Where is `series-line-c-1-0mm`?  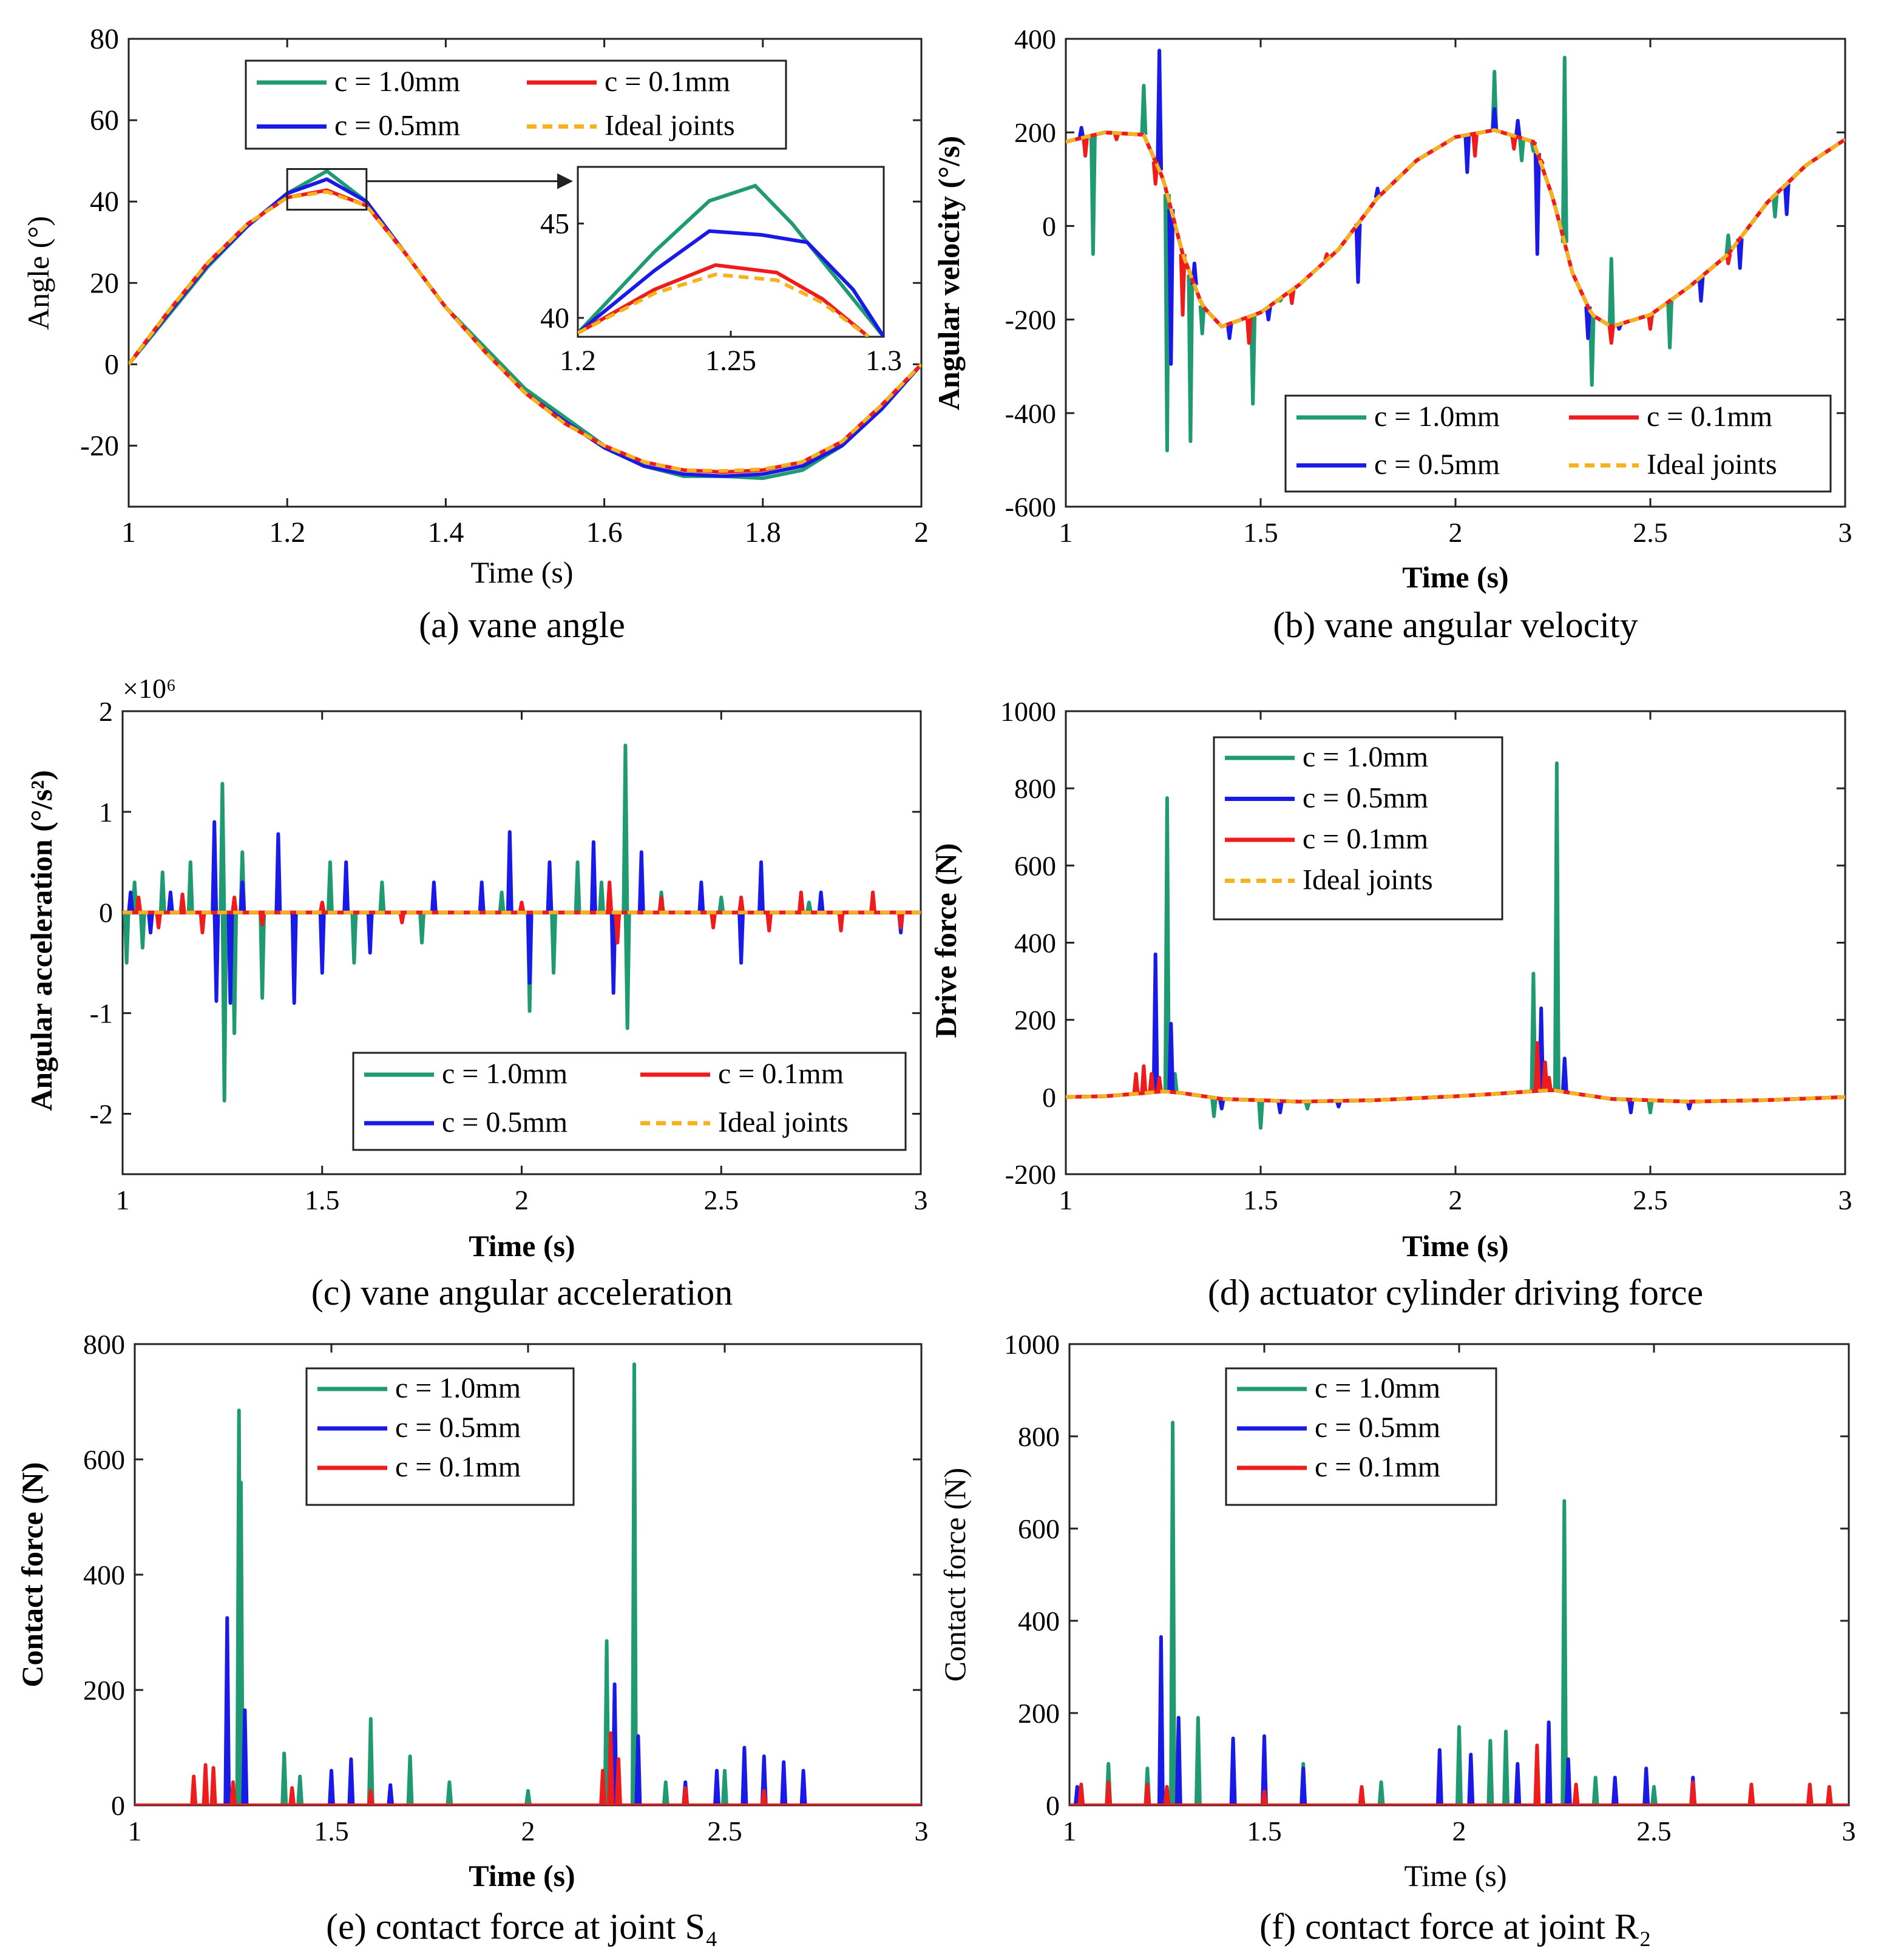 series-line-c-1-0mm is located at coordinates (1459, 1613).